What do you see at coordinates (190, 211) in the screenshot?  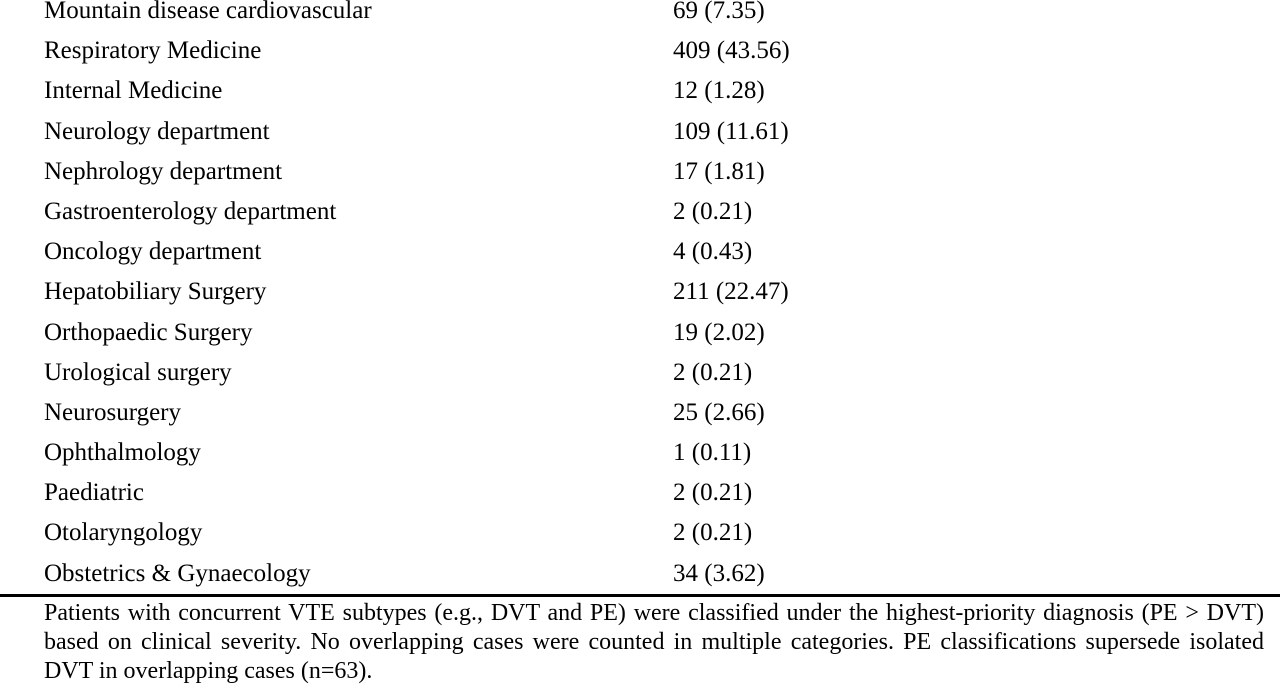 I see `department-cell: Gastroenterology department` at bounding box center [190, 211].